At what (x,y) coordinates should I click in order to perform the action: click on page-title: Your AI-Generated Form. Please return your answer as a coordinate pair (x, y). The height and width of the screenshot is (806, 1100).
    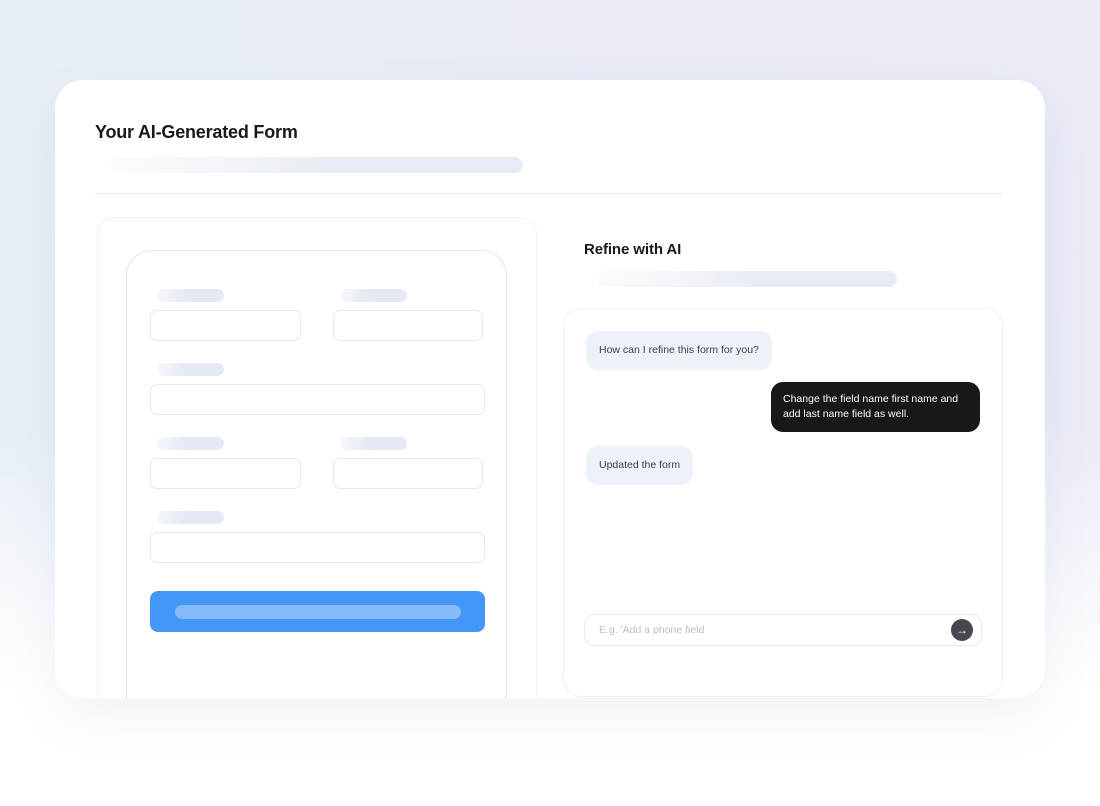
    Looking at the image, I should click on (196, 132).